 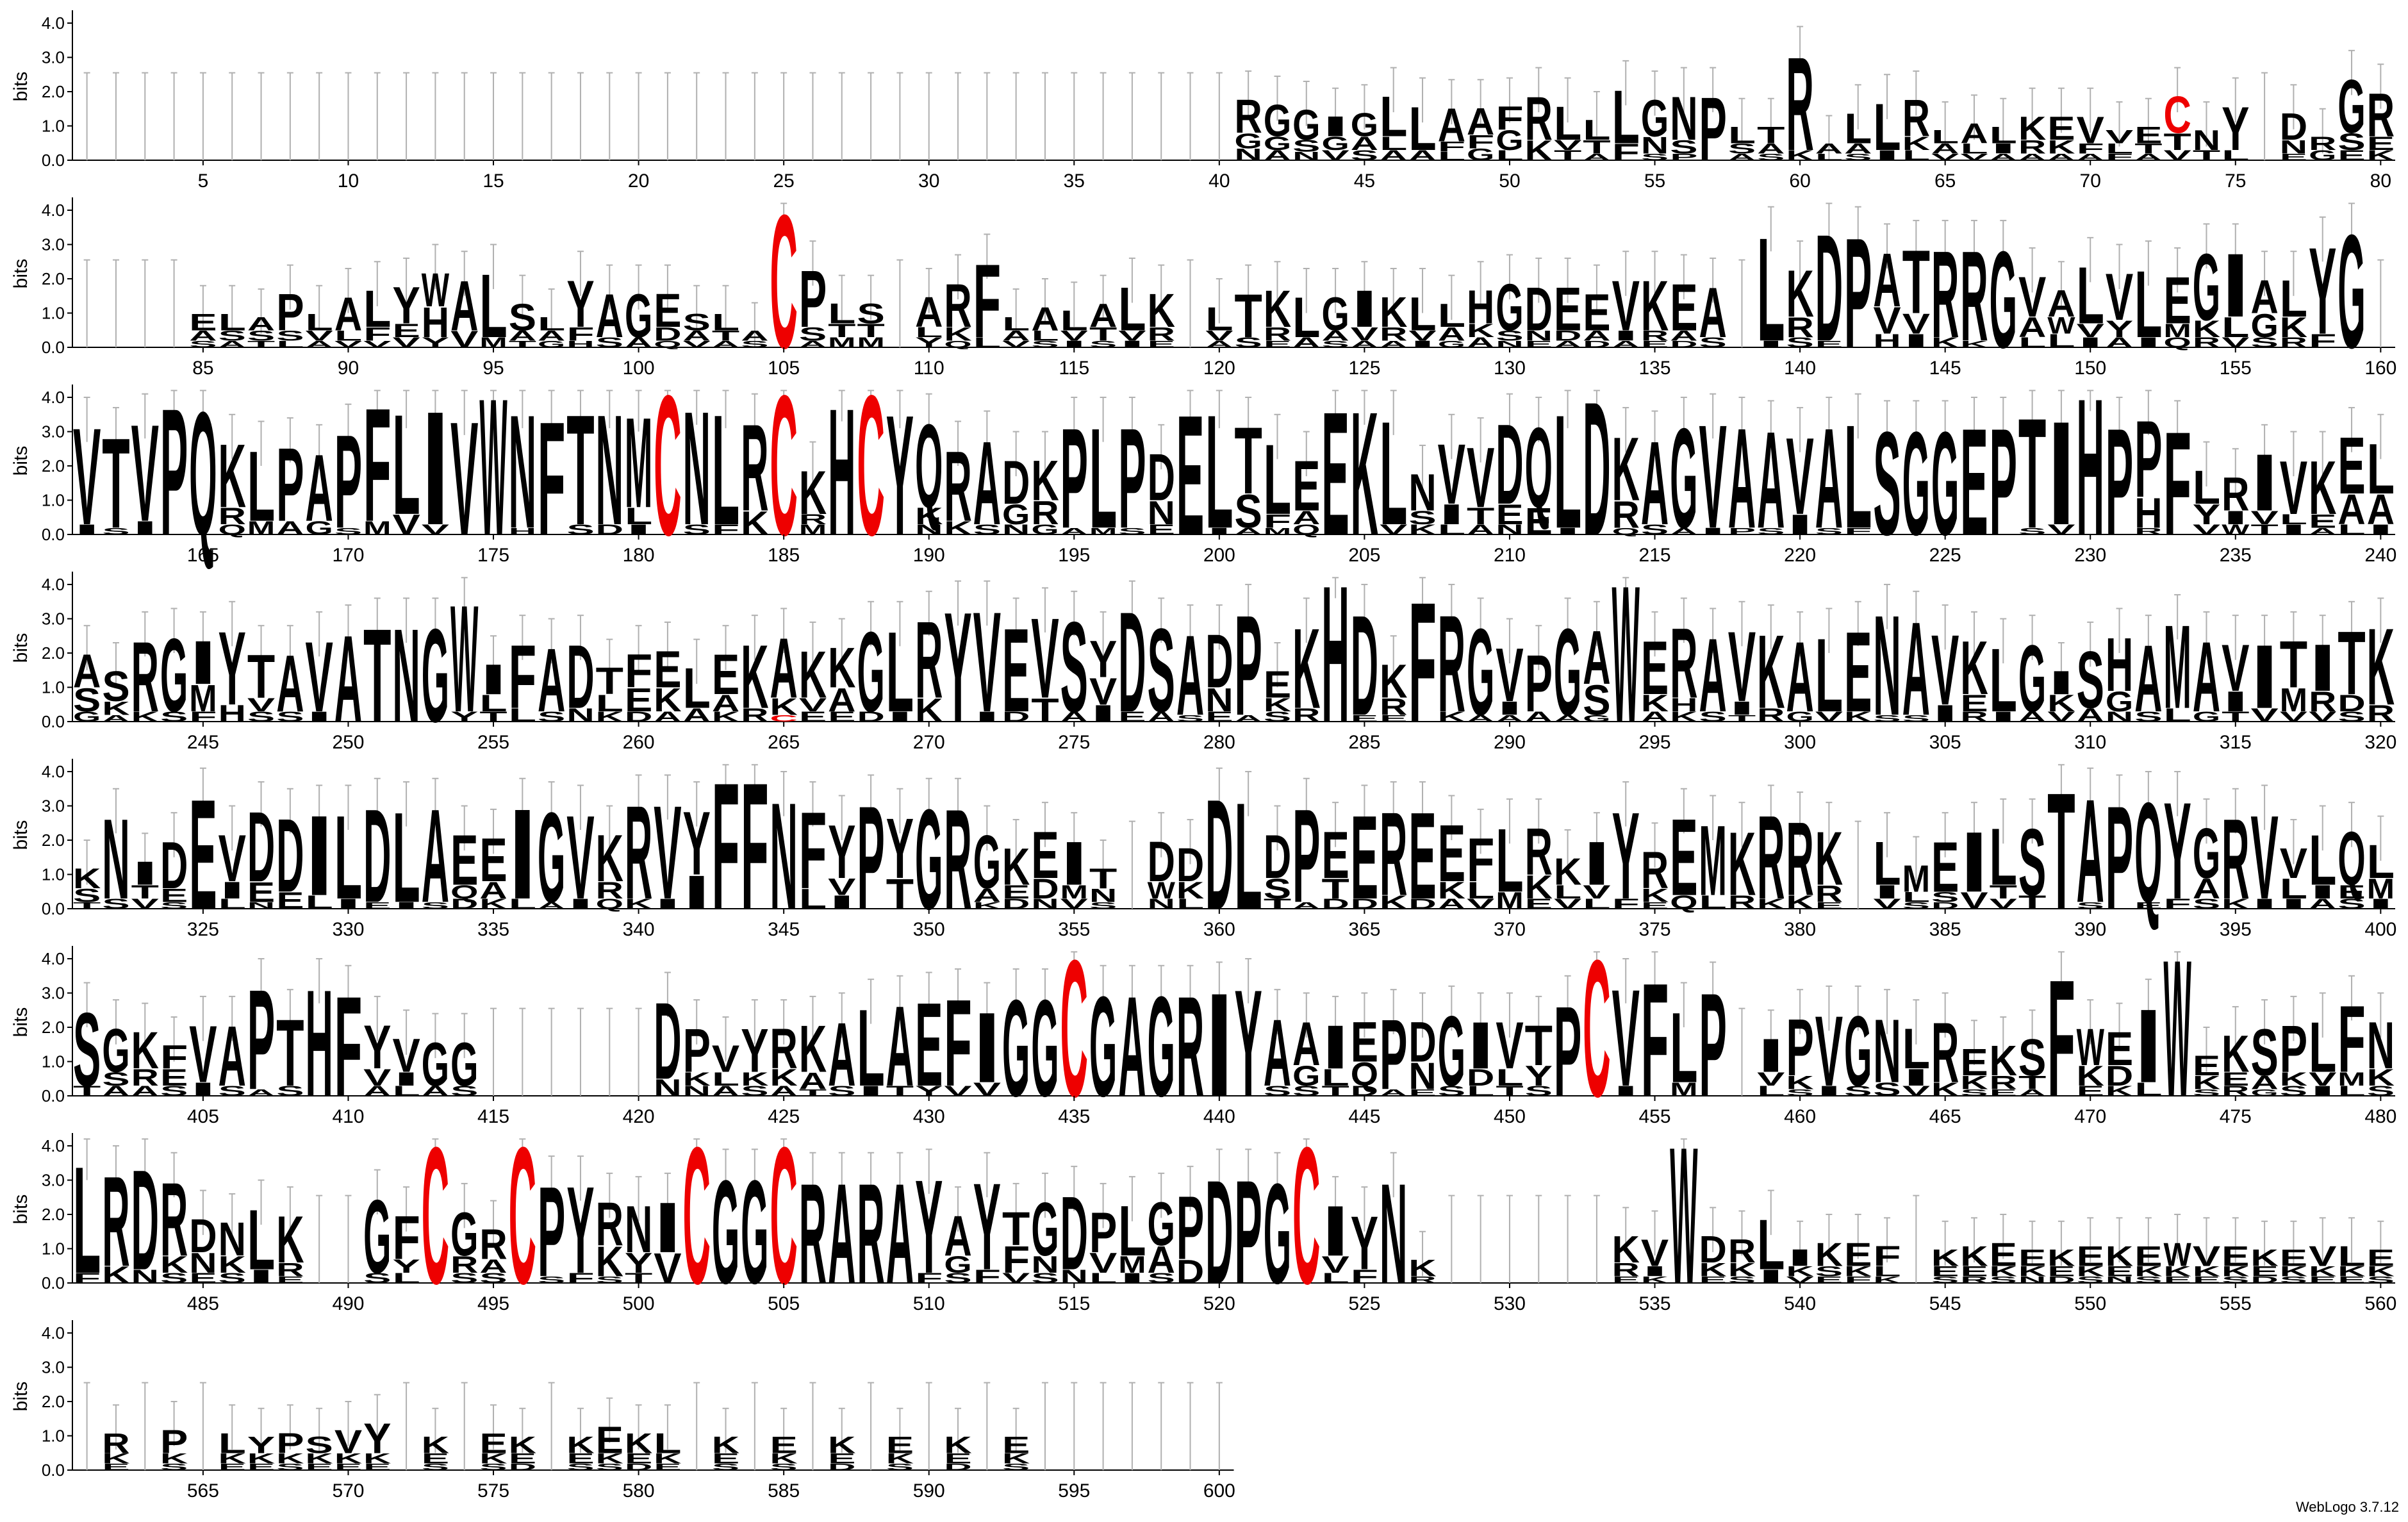 I want to click on x-tick-label: 150, so click(x=2090, y=368).